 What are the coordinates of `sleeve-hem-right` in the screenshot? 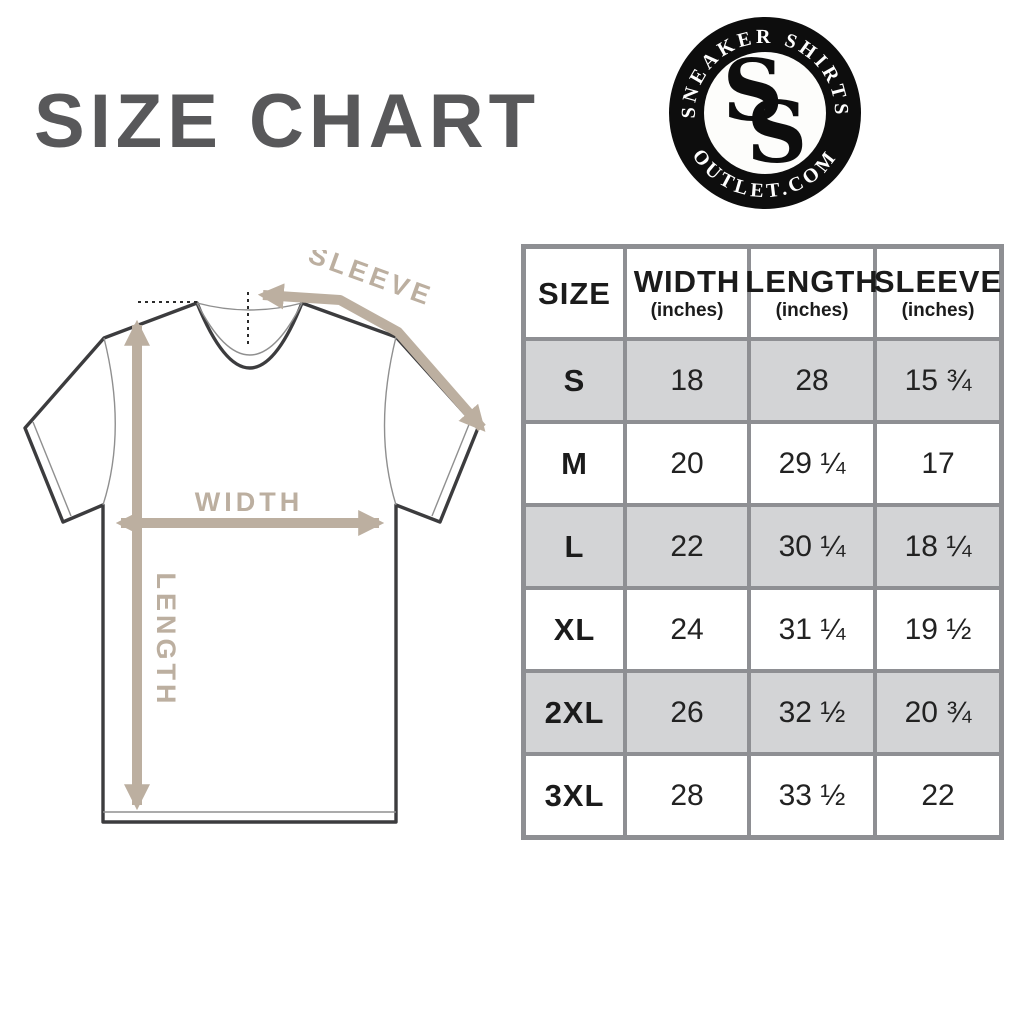 It's located at (451, 469).